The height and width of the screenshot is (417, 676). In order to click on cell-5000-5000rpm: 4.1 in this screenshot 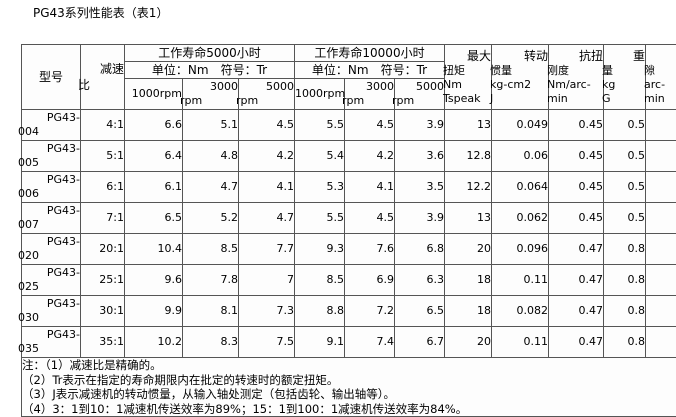, I will do `click(267, 187)`.